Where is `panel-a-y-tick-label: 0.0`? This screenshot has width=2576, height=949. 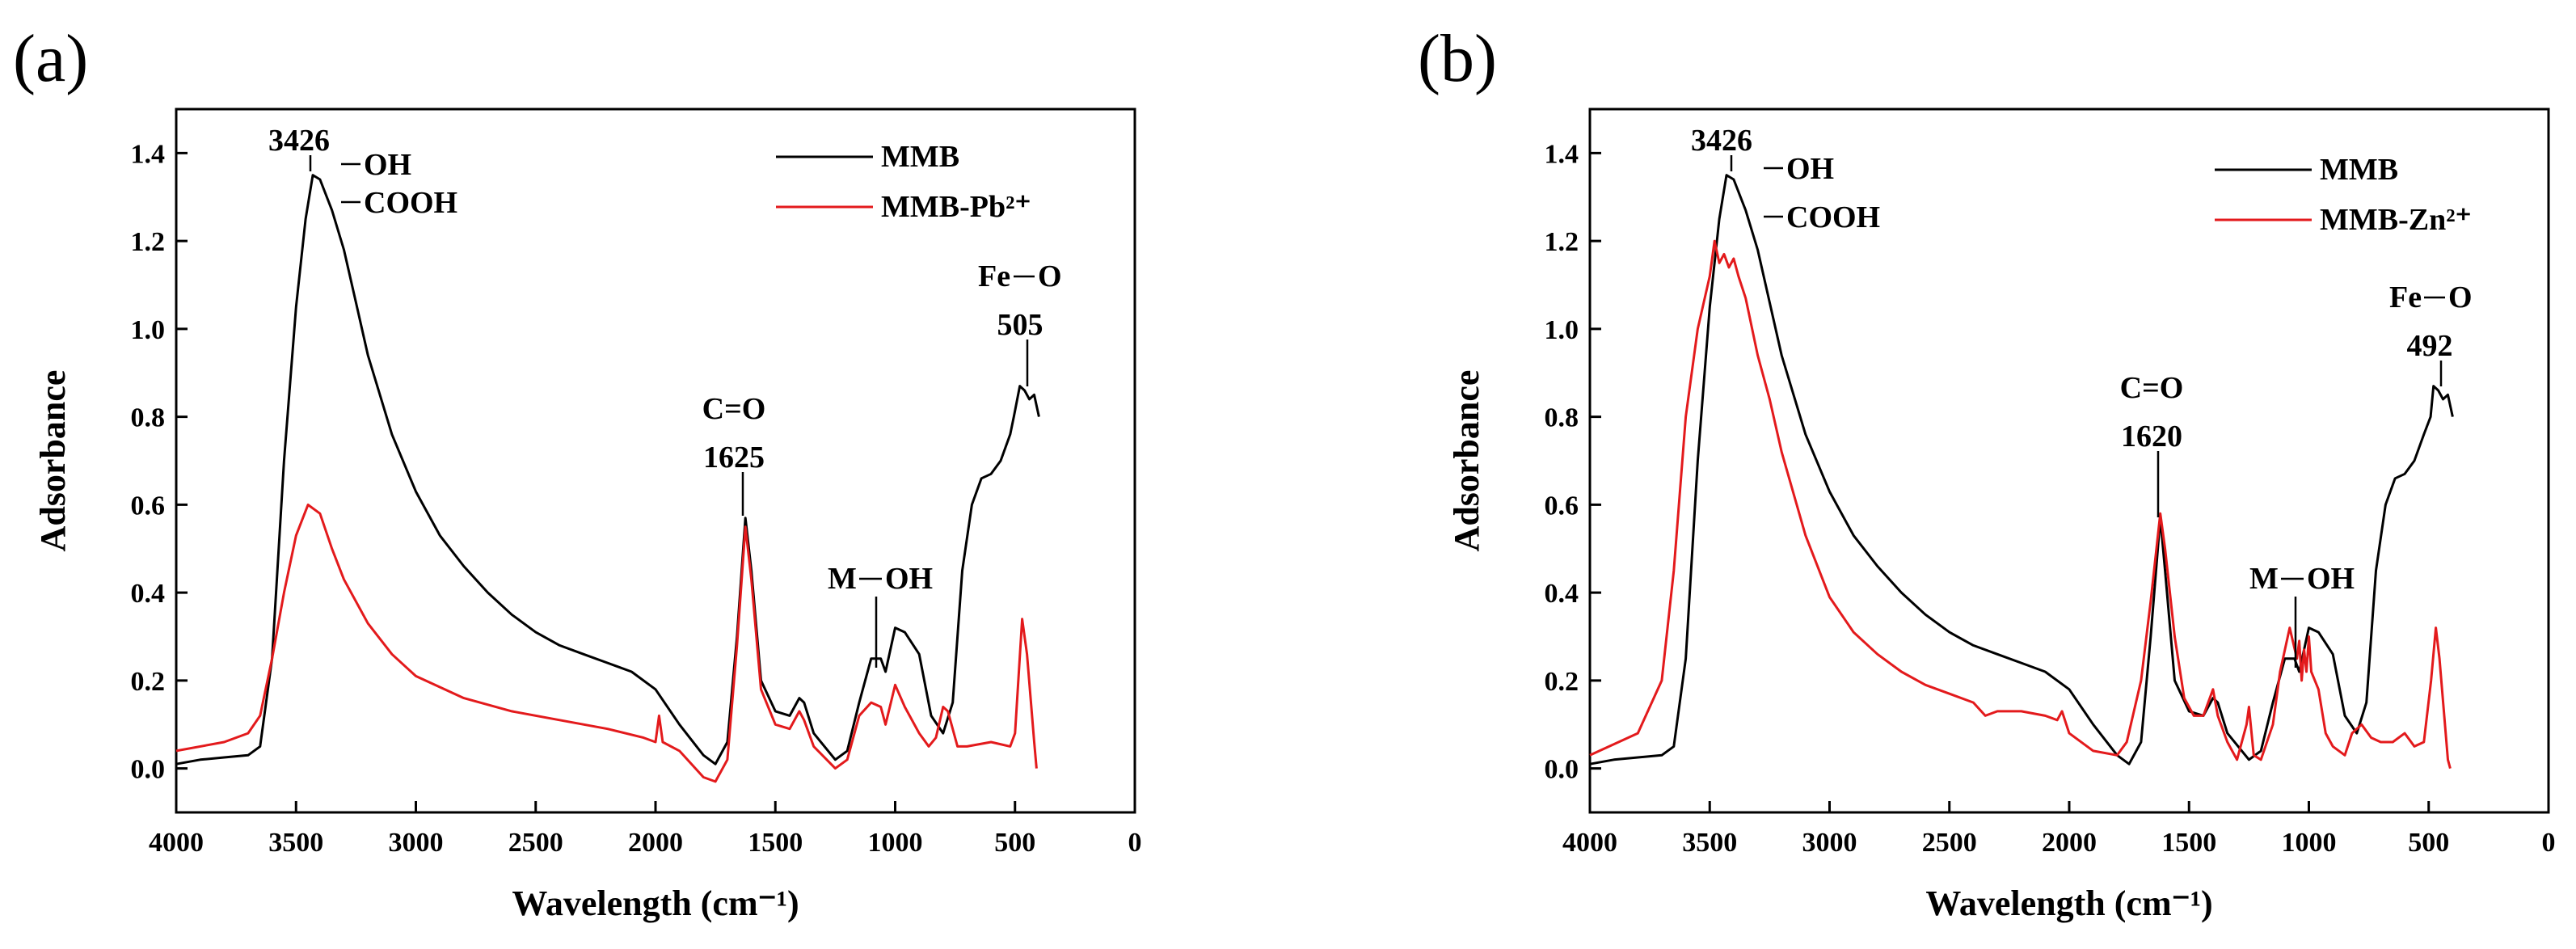 panel-a-y-tick-label: 0.0 is located at coordinates (148, 770).